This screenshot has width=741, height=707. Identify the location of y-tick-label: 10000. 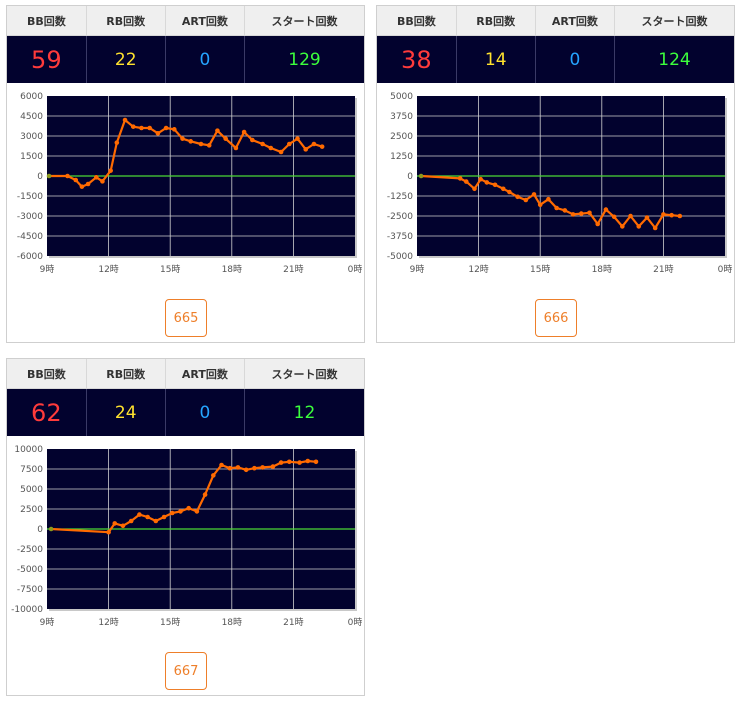
(28, 450).